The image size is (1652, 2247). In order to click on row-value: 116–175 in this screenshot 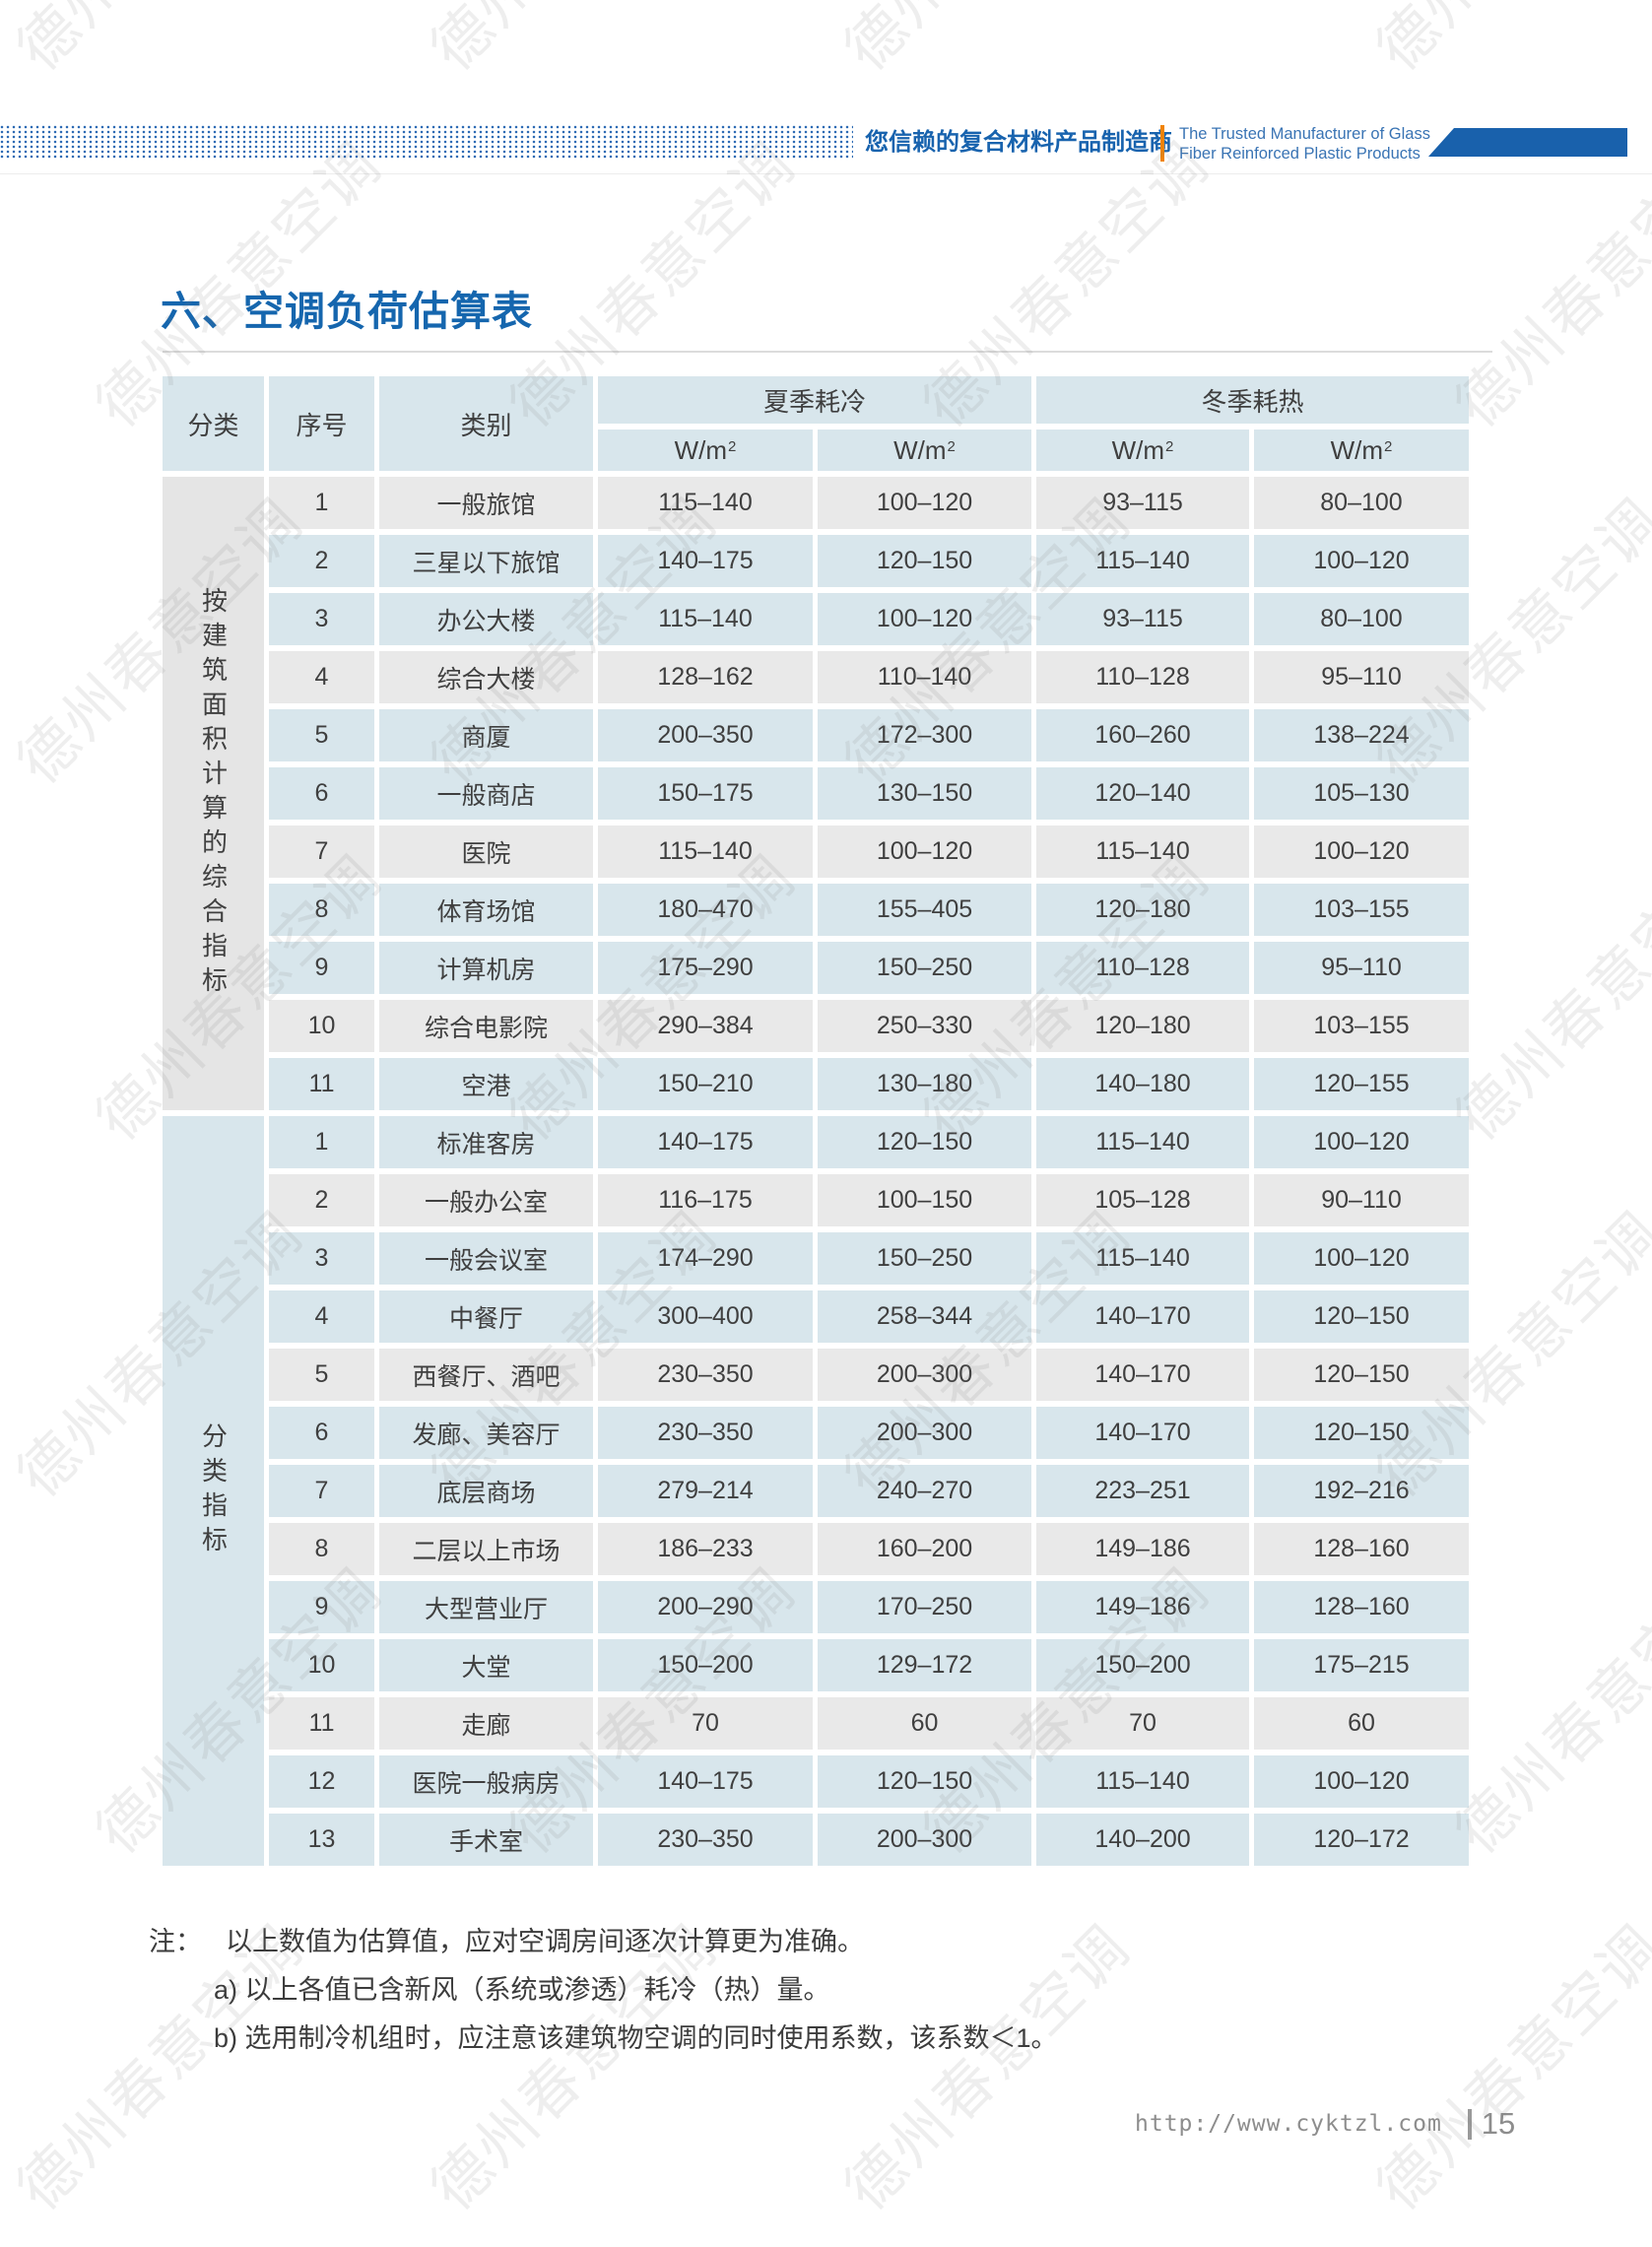, I will do `click(706, 1200)`.